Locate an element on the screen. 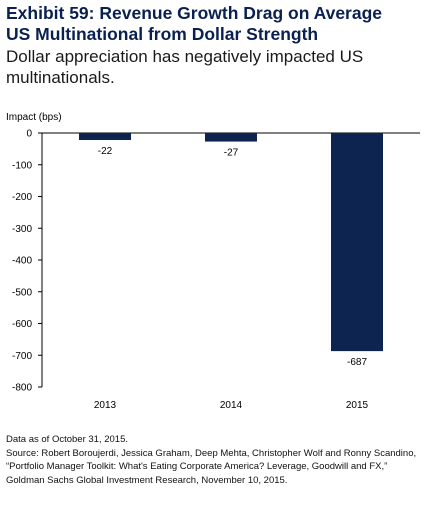 The width and height of the screenshot is (439, 514). x-tick-label: 2015 is located at coordinates (357, 405).